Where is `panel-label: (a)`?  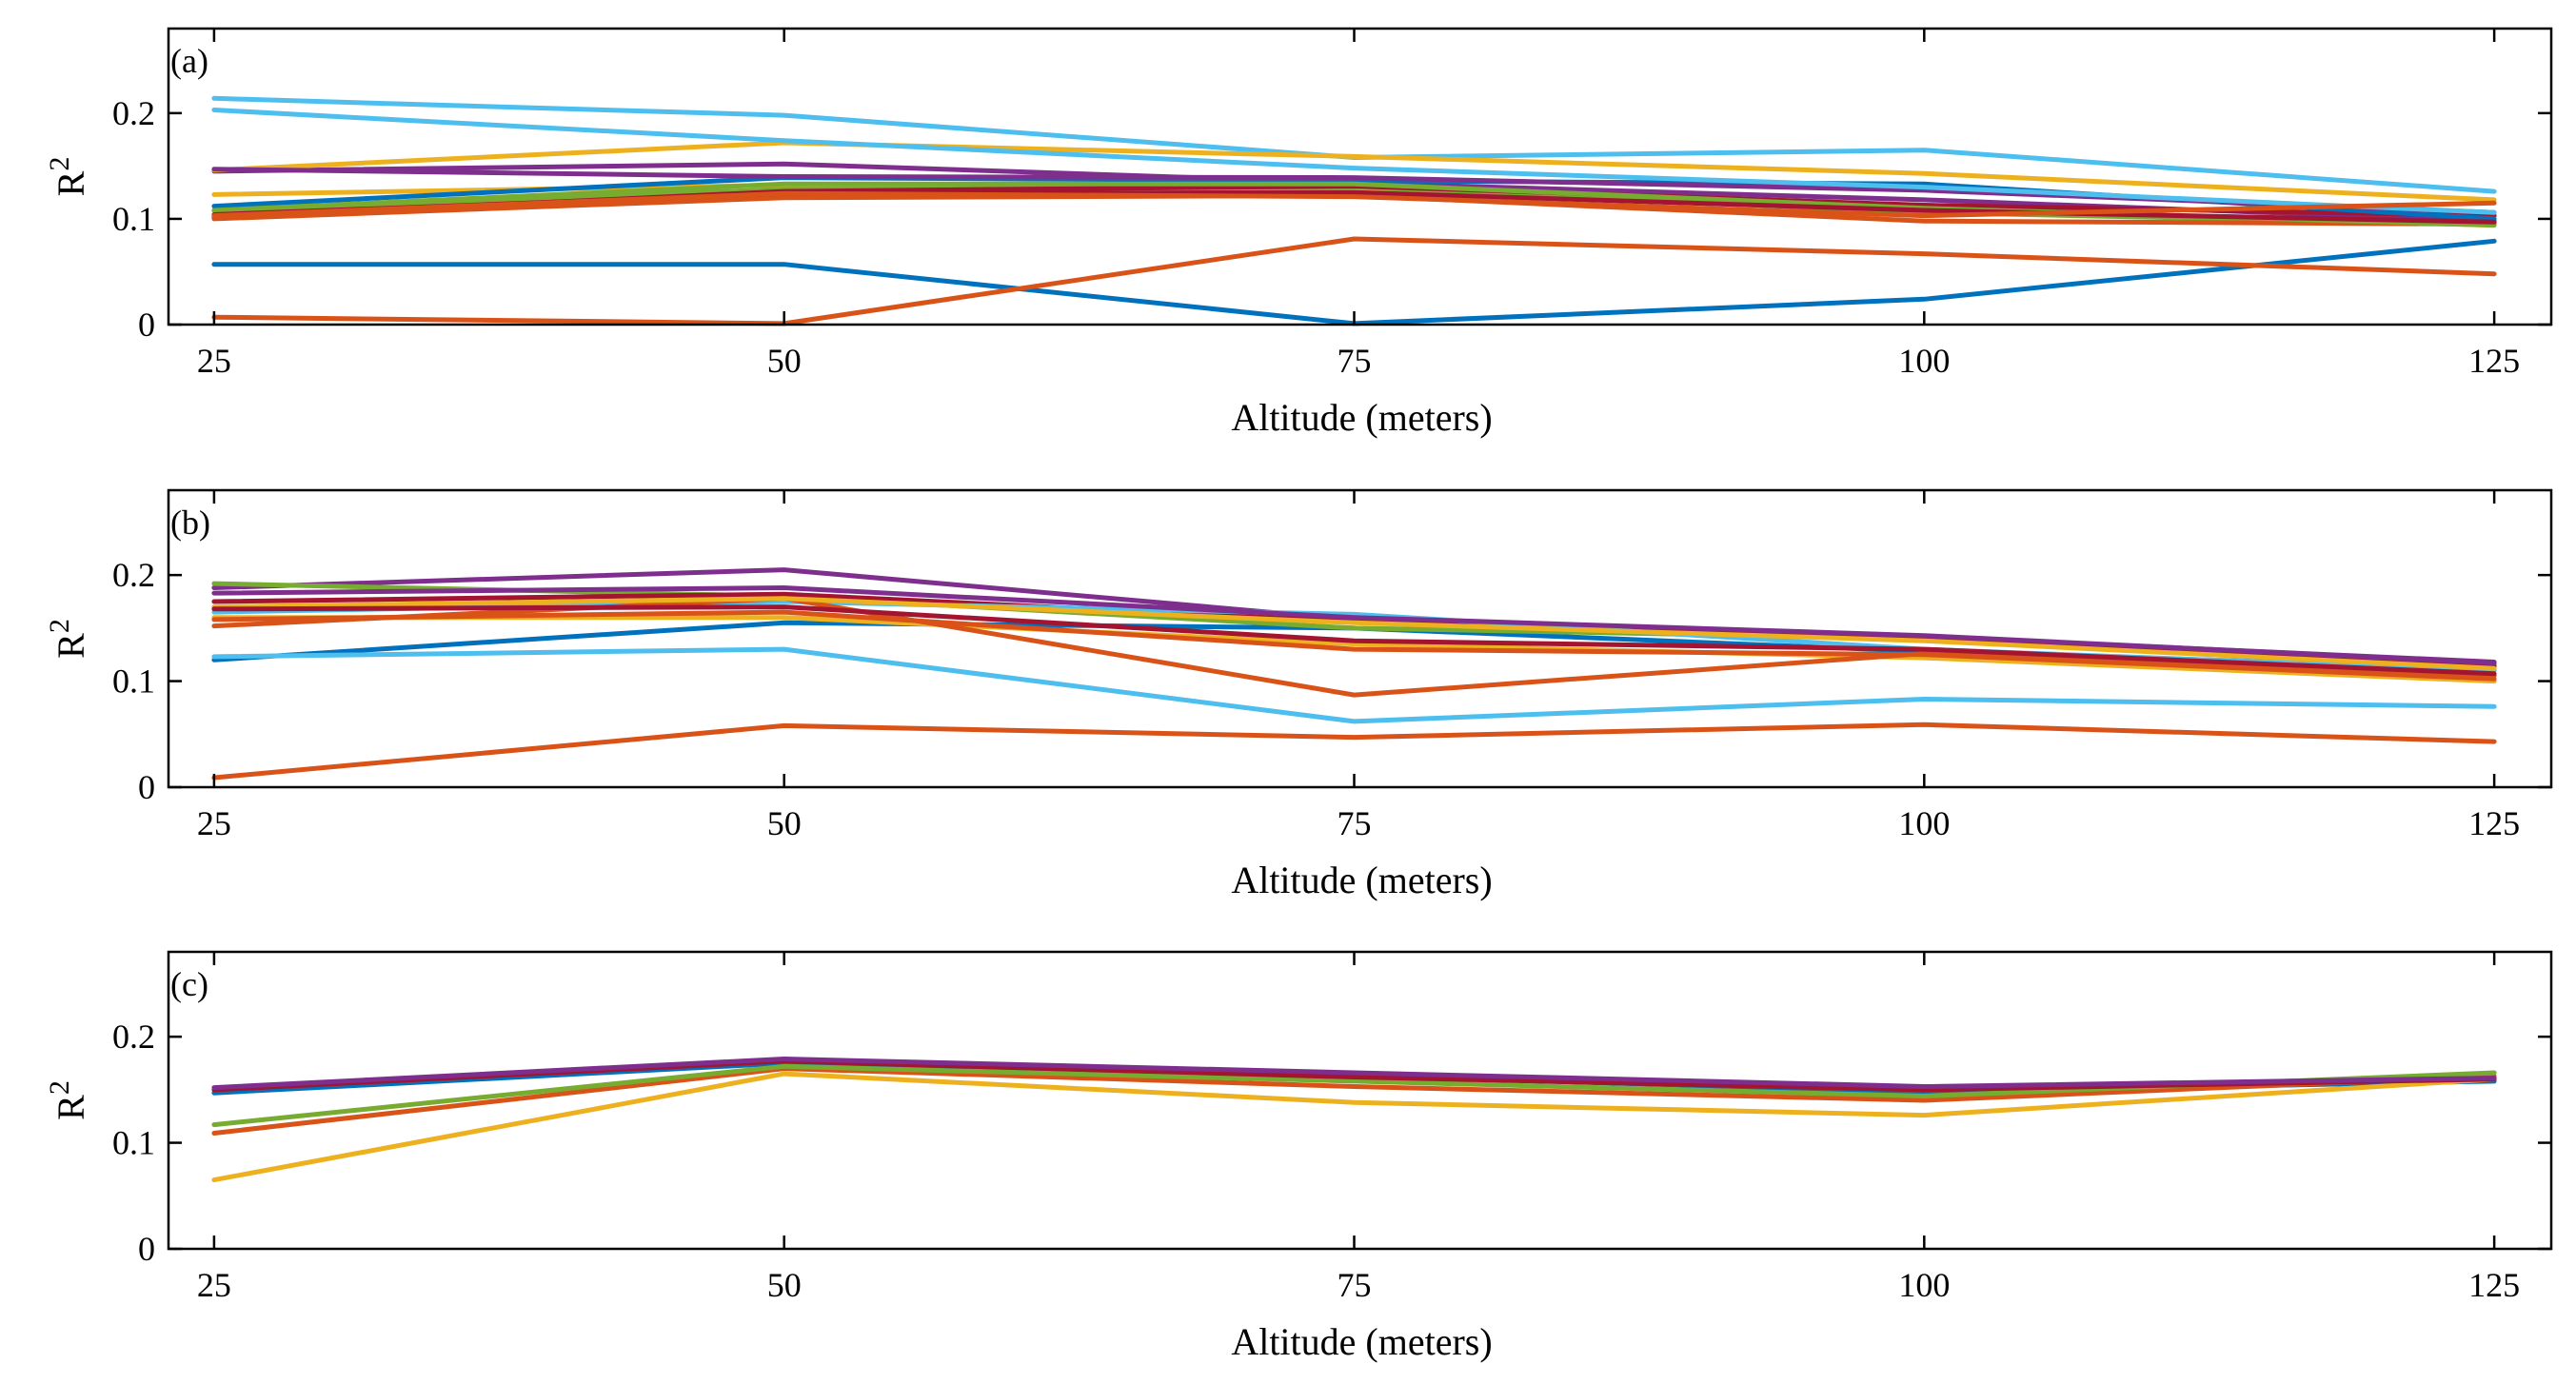
panel-label: (a) is located at coordinates (189, 61).